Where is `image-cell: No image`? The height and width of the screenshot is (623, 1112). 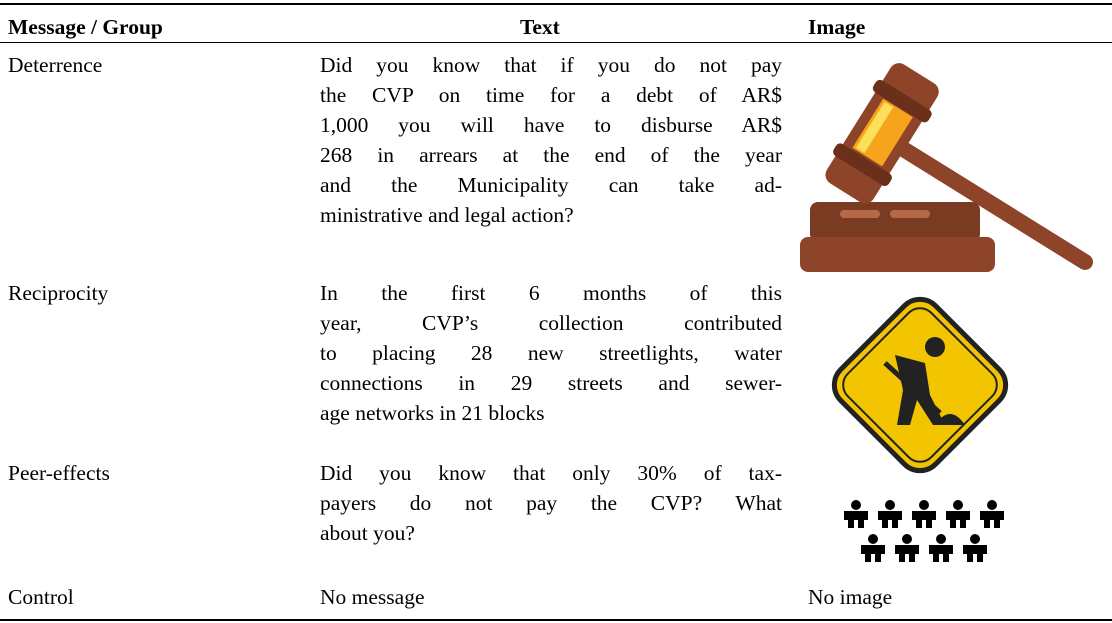
image-cell: No image is located at coordinates (850, 597).